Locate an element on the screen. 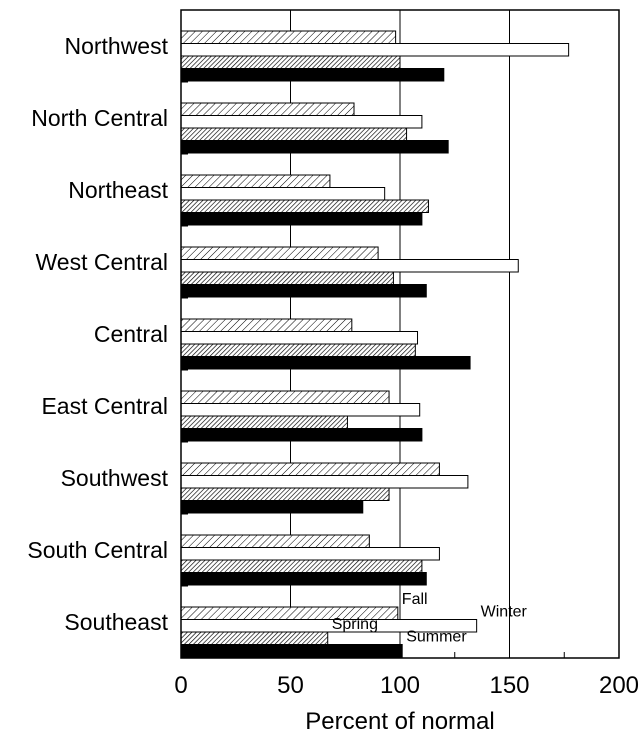  bar-central-spring is located at coordinates (298, 350).